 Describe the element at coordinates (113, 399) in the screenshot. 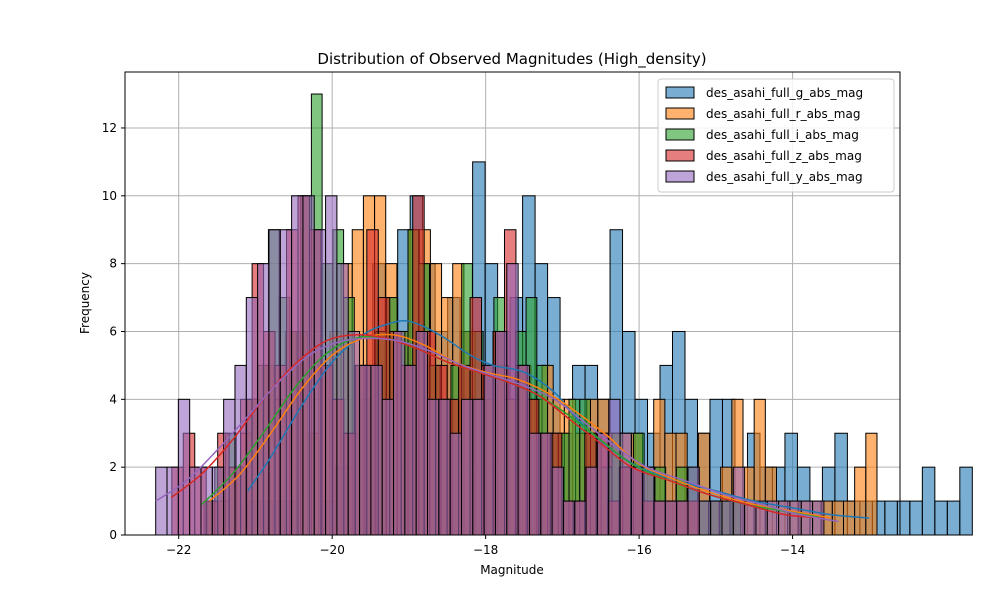

I see `y-tick-label: 4` at that location.